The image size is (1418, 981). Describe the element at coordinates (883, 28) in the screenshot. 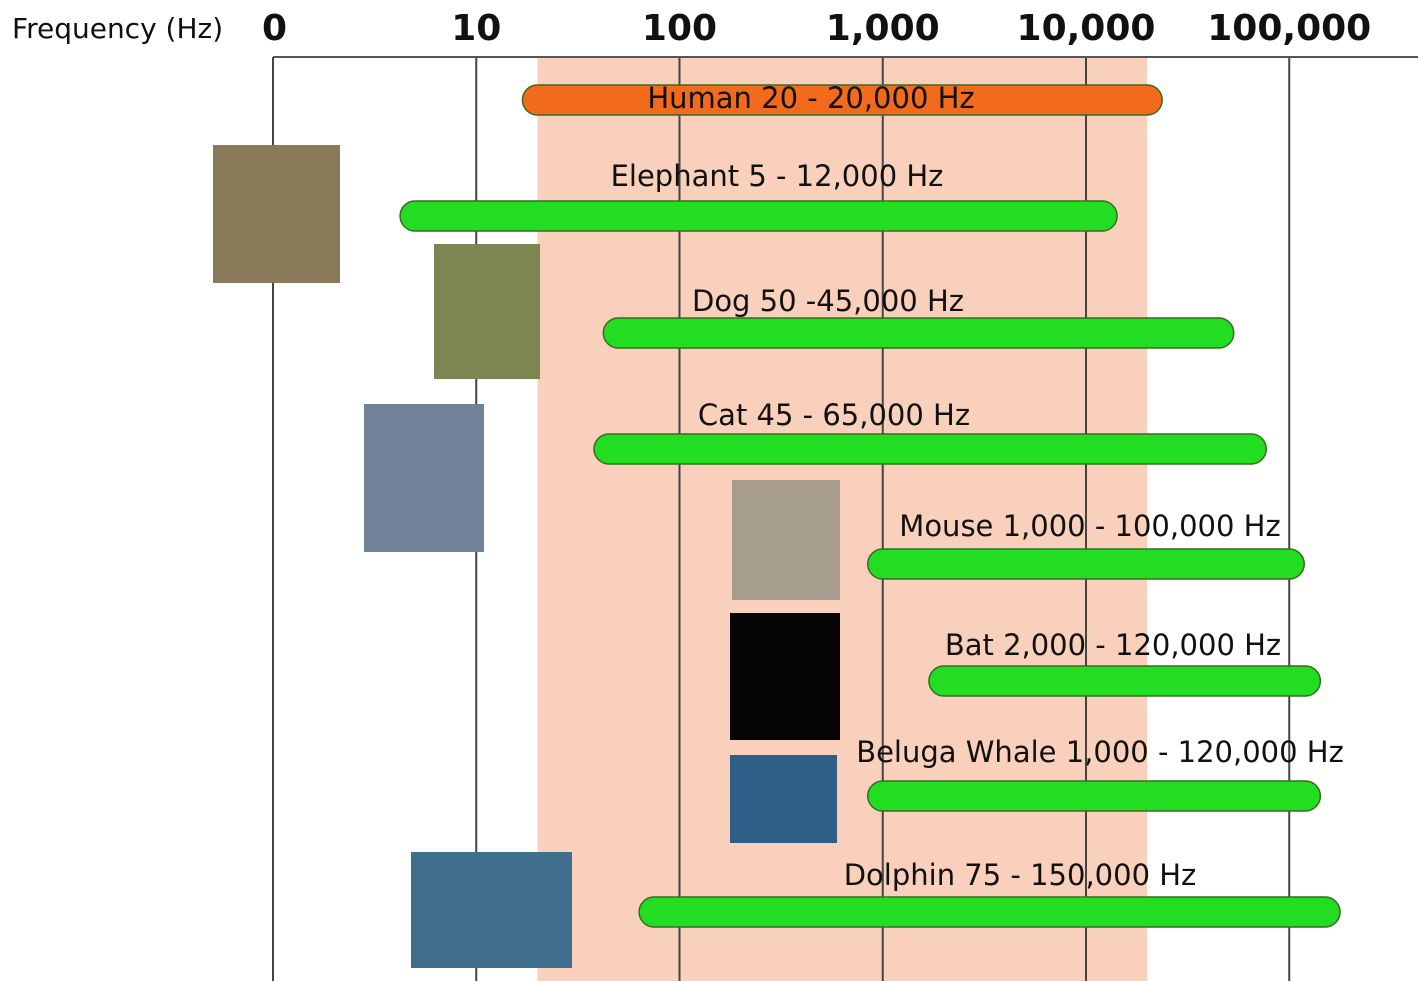

I see `x-tick-label: 1,000` at that location.